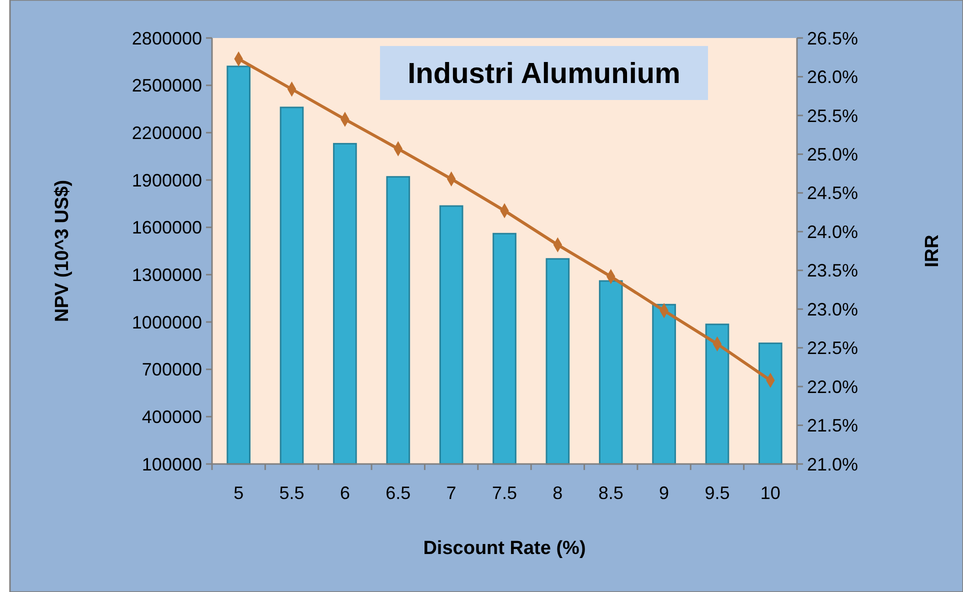 The image size is (963, 592). I want to click on y2-tick-label: 26.0%, so click(832, 77).